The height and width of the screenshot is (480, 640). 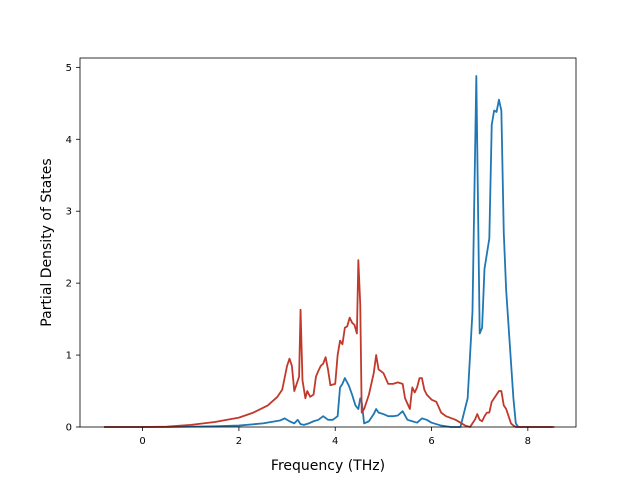 What do you see at coordinates (431, 441) in the screenshot?
I see `x-tick-label: 6` at bounding box center [431, 441].